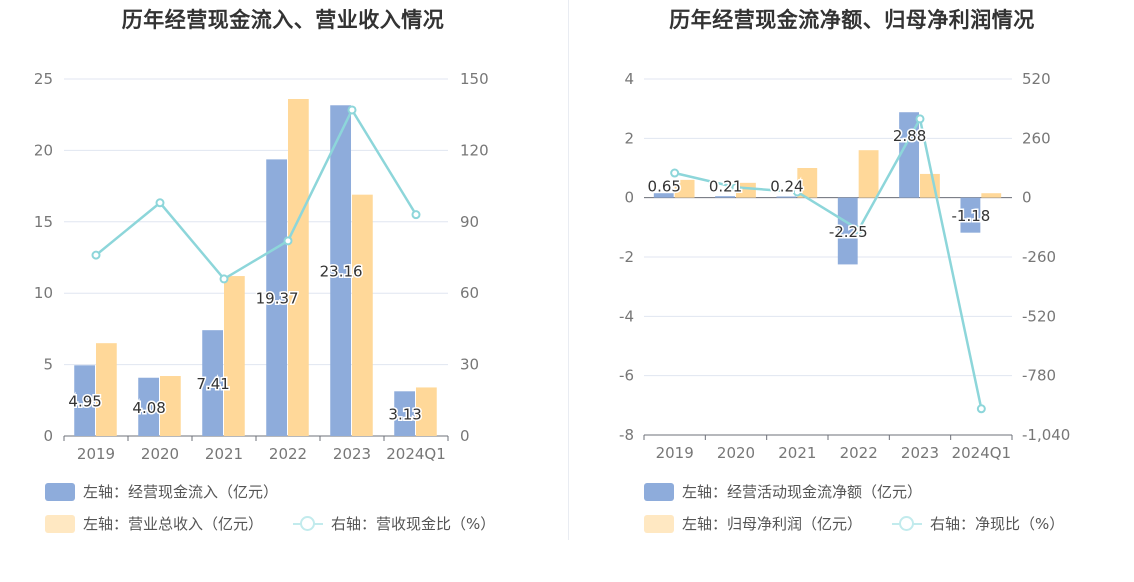 This screenshot has height=582, width=1134. What do you see at coordinates (626, 435) in the screenshot?
I see `left-axis-tick-label: -8` at bounding box center [626, 435].